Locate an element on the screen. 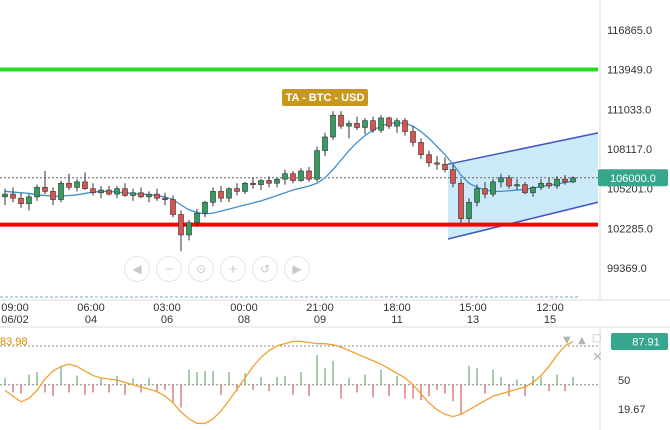 The image size is (670, 430). zoom-out-icon: − is located at coordinates (169, 269).